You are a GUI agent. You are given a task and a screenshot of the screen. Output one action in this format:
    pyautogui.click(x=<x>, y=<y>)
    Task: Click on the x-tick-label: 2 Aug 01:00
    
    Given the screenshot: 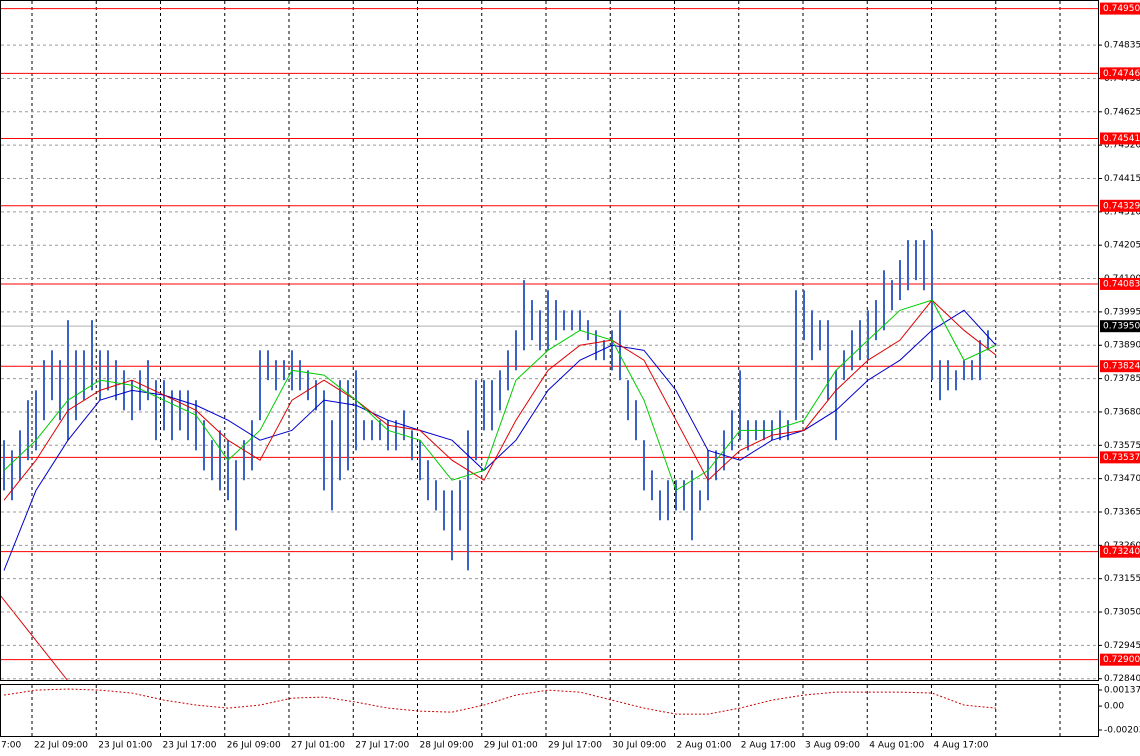 What is the action you would take?
    pyautogui.click(x=704, y=746)
    